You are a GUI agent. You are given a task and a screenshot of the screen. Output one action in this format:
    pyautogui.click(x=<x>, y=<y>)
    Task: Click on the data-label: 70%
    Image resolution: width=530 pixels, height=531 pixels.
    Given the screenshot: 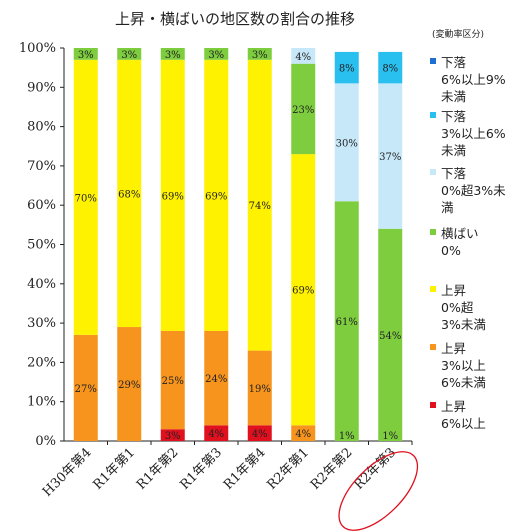 What is the action you would take?
    pyautogui.click(x=86, y=198)
    